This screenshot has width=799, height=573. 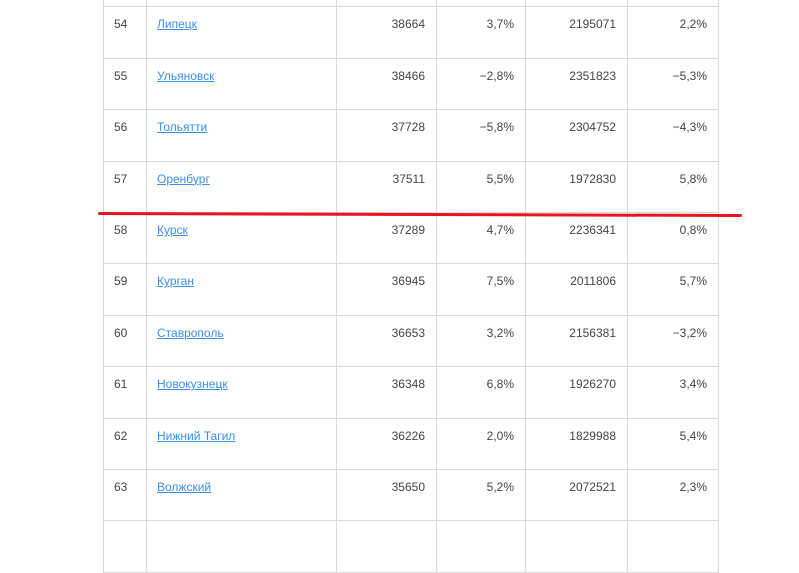 What do you see at coordinates (241, 495) in the screenshot?
I see `city-cell: Волжский` at bounding box center [241, 495].